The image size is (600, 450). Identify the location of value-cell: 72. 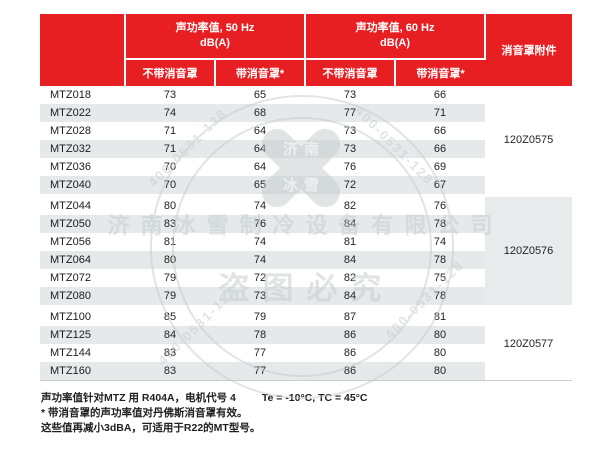
(350, 185).